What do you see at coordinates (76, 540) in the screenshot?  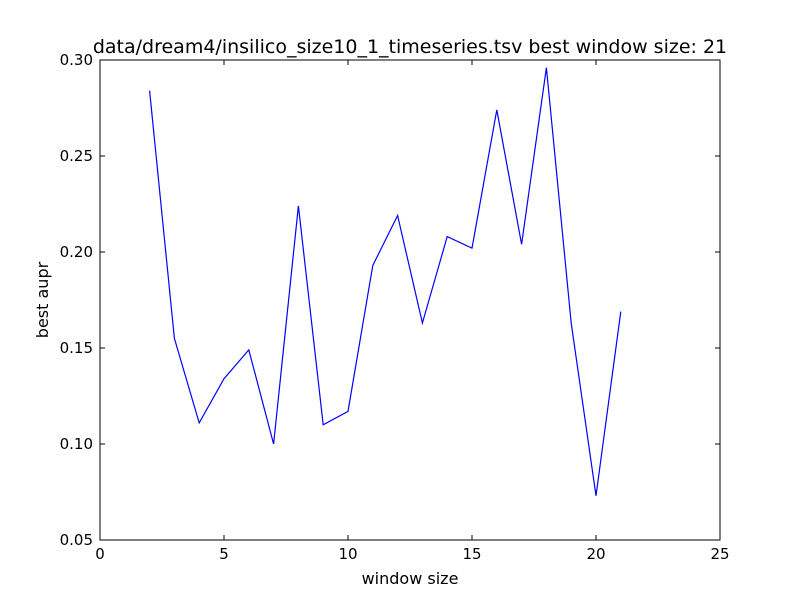 I see `y-tick-label: 0.05` at bounding box center [76, 540].